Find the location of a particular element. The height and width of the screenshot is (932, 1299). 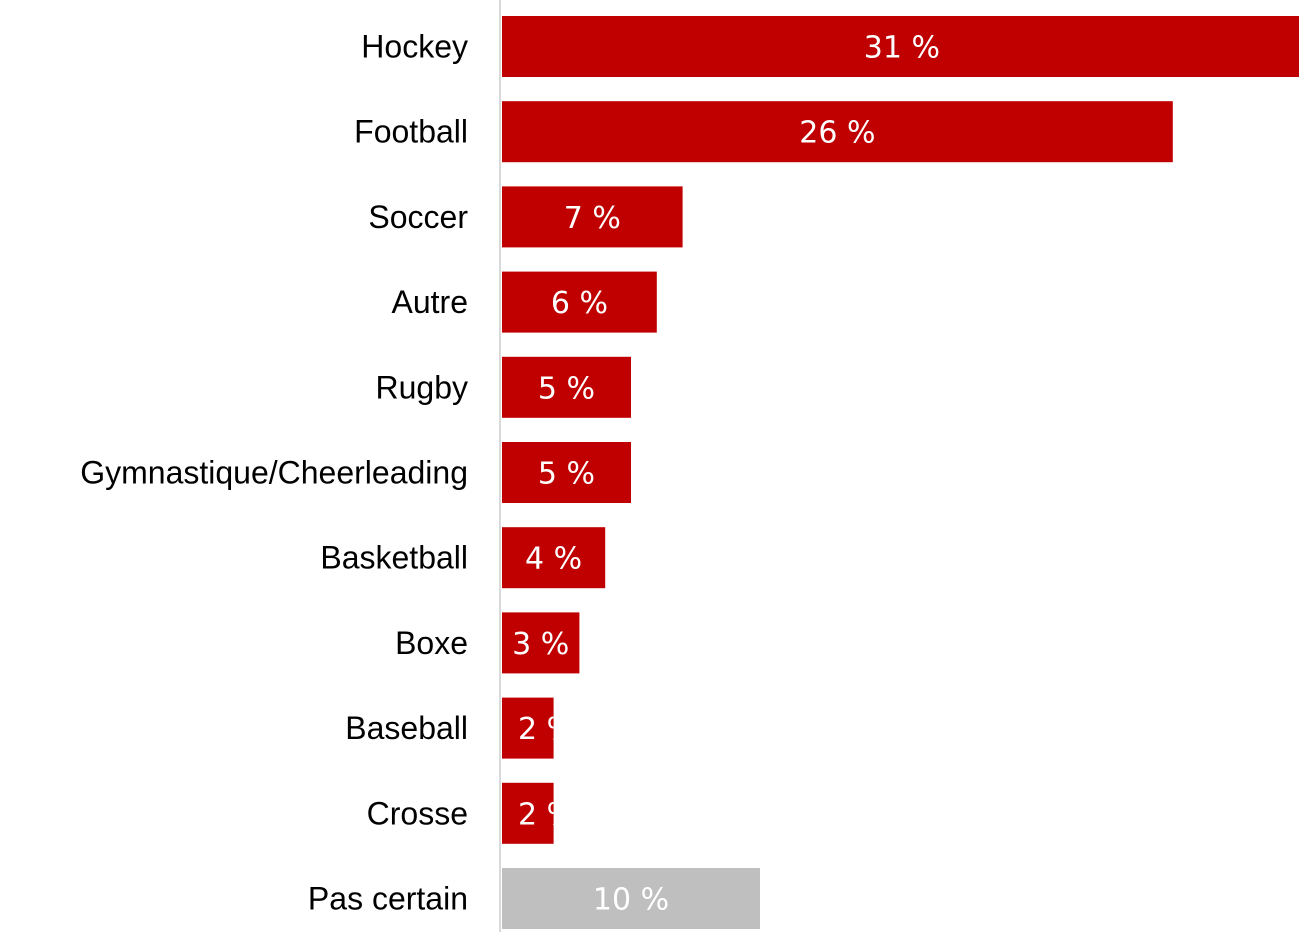

value-label-rugby: 5 % is located at coordinates (566, 388).